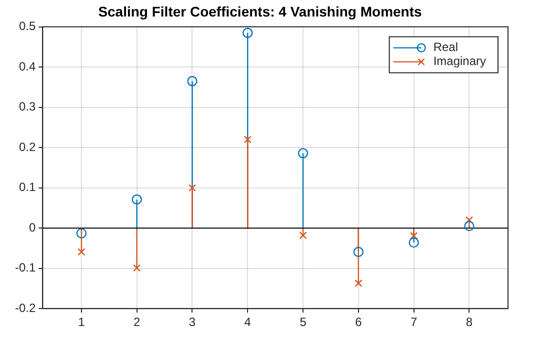  Describe the element at coordinates (358, 322) in the screenshot. I see `x-tick-label: 6` at that location.